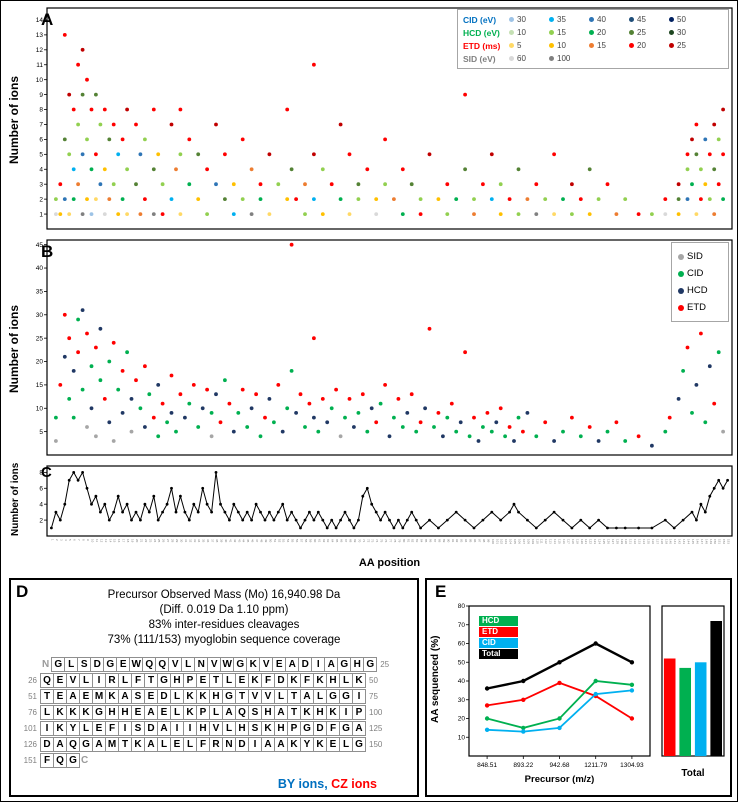 The image size is (738, 802). I want to click on svg-text: 30, so click(462, 700).